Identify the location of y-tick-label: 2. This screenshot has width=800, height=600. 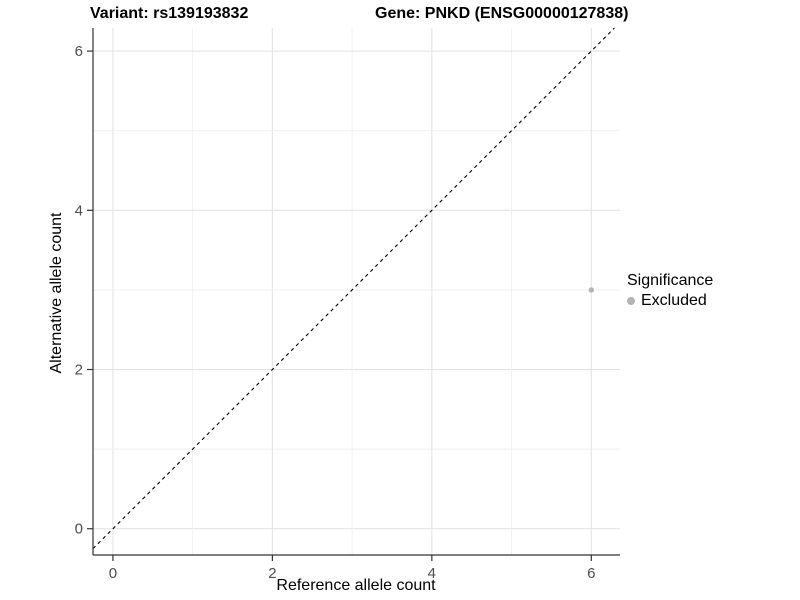
(79, 370).